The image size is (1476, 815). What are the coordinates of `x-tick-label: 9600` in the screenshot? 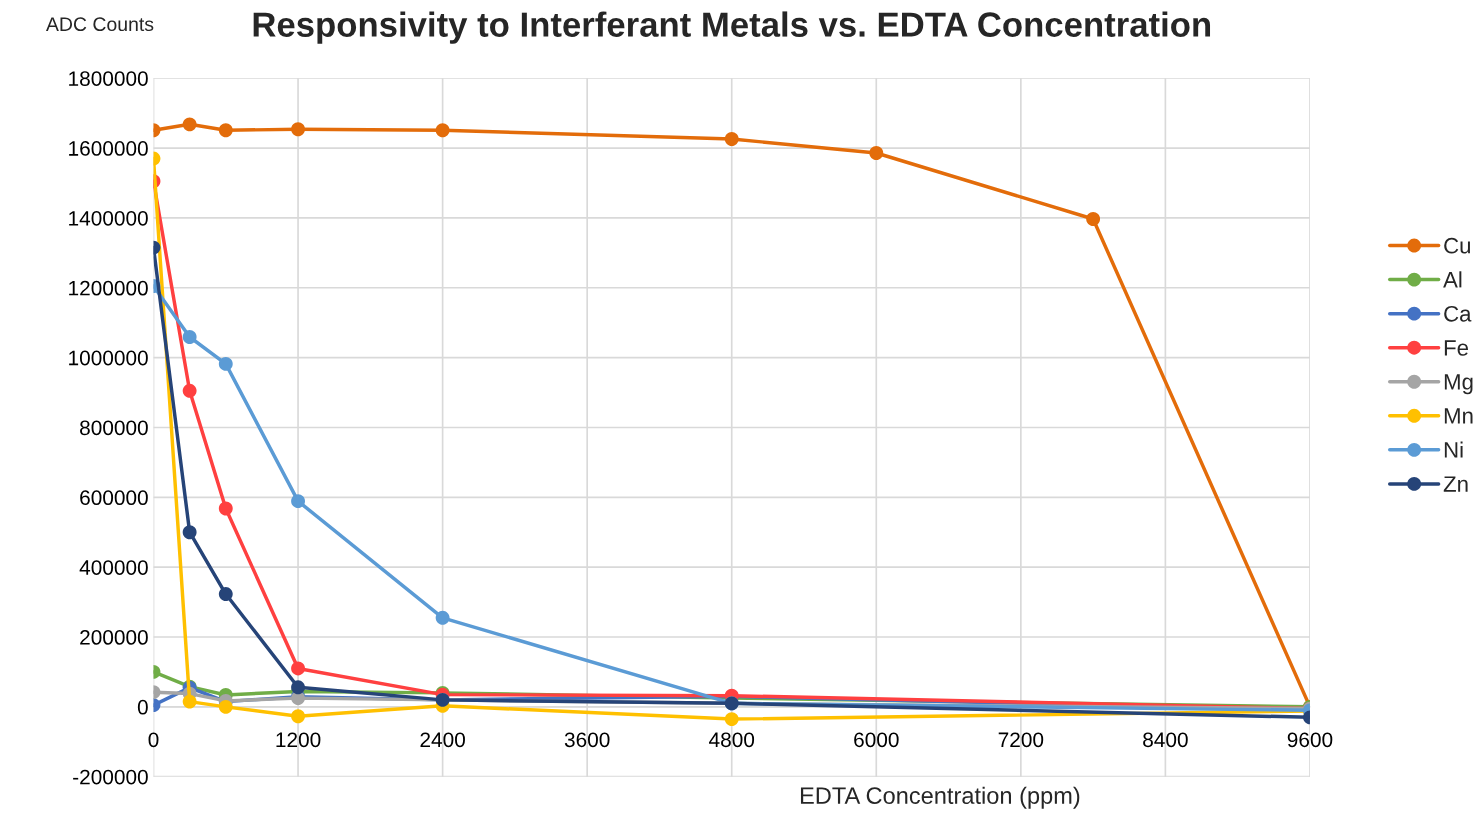 It's located at (1310, 740).